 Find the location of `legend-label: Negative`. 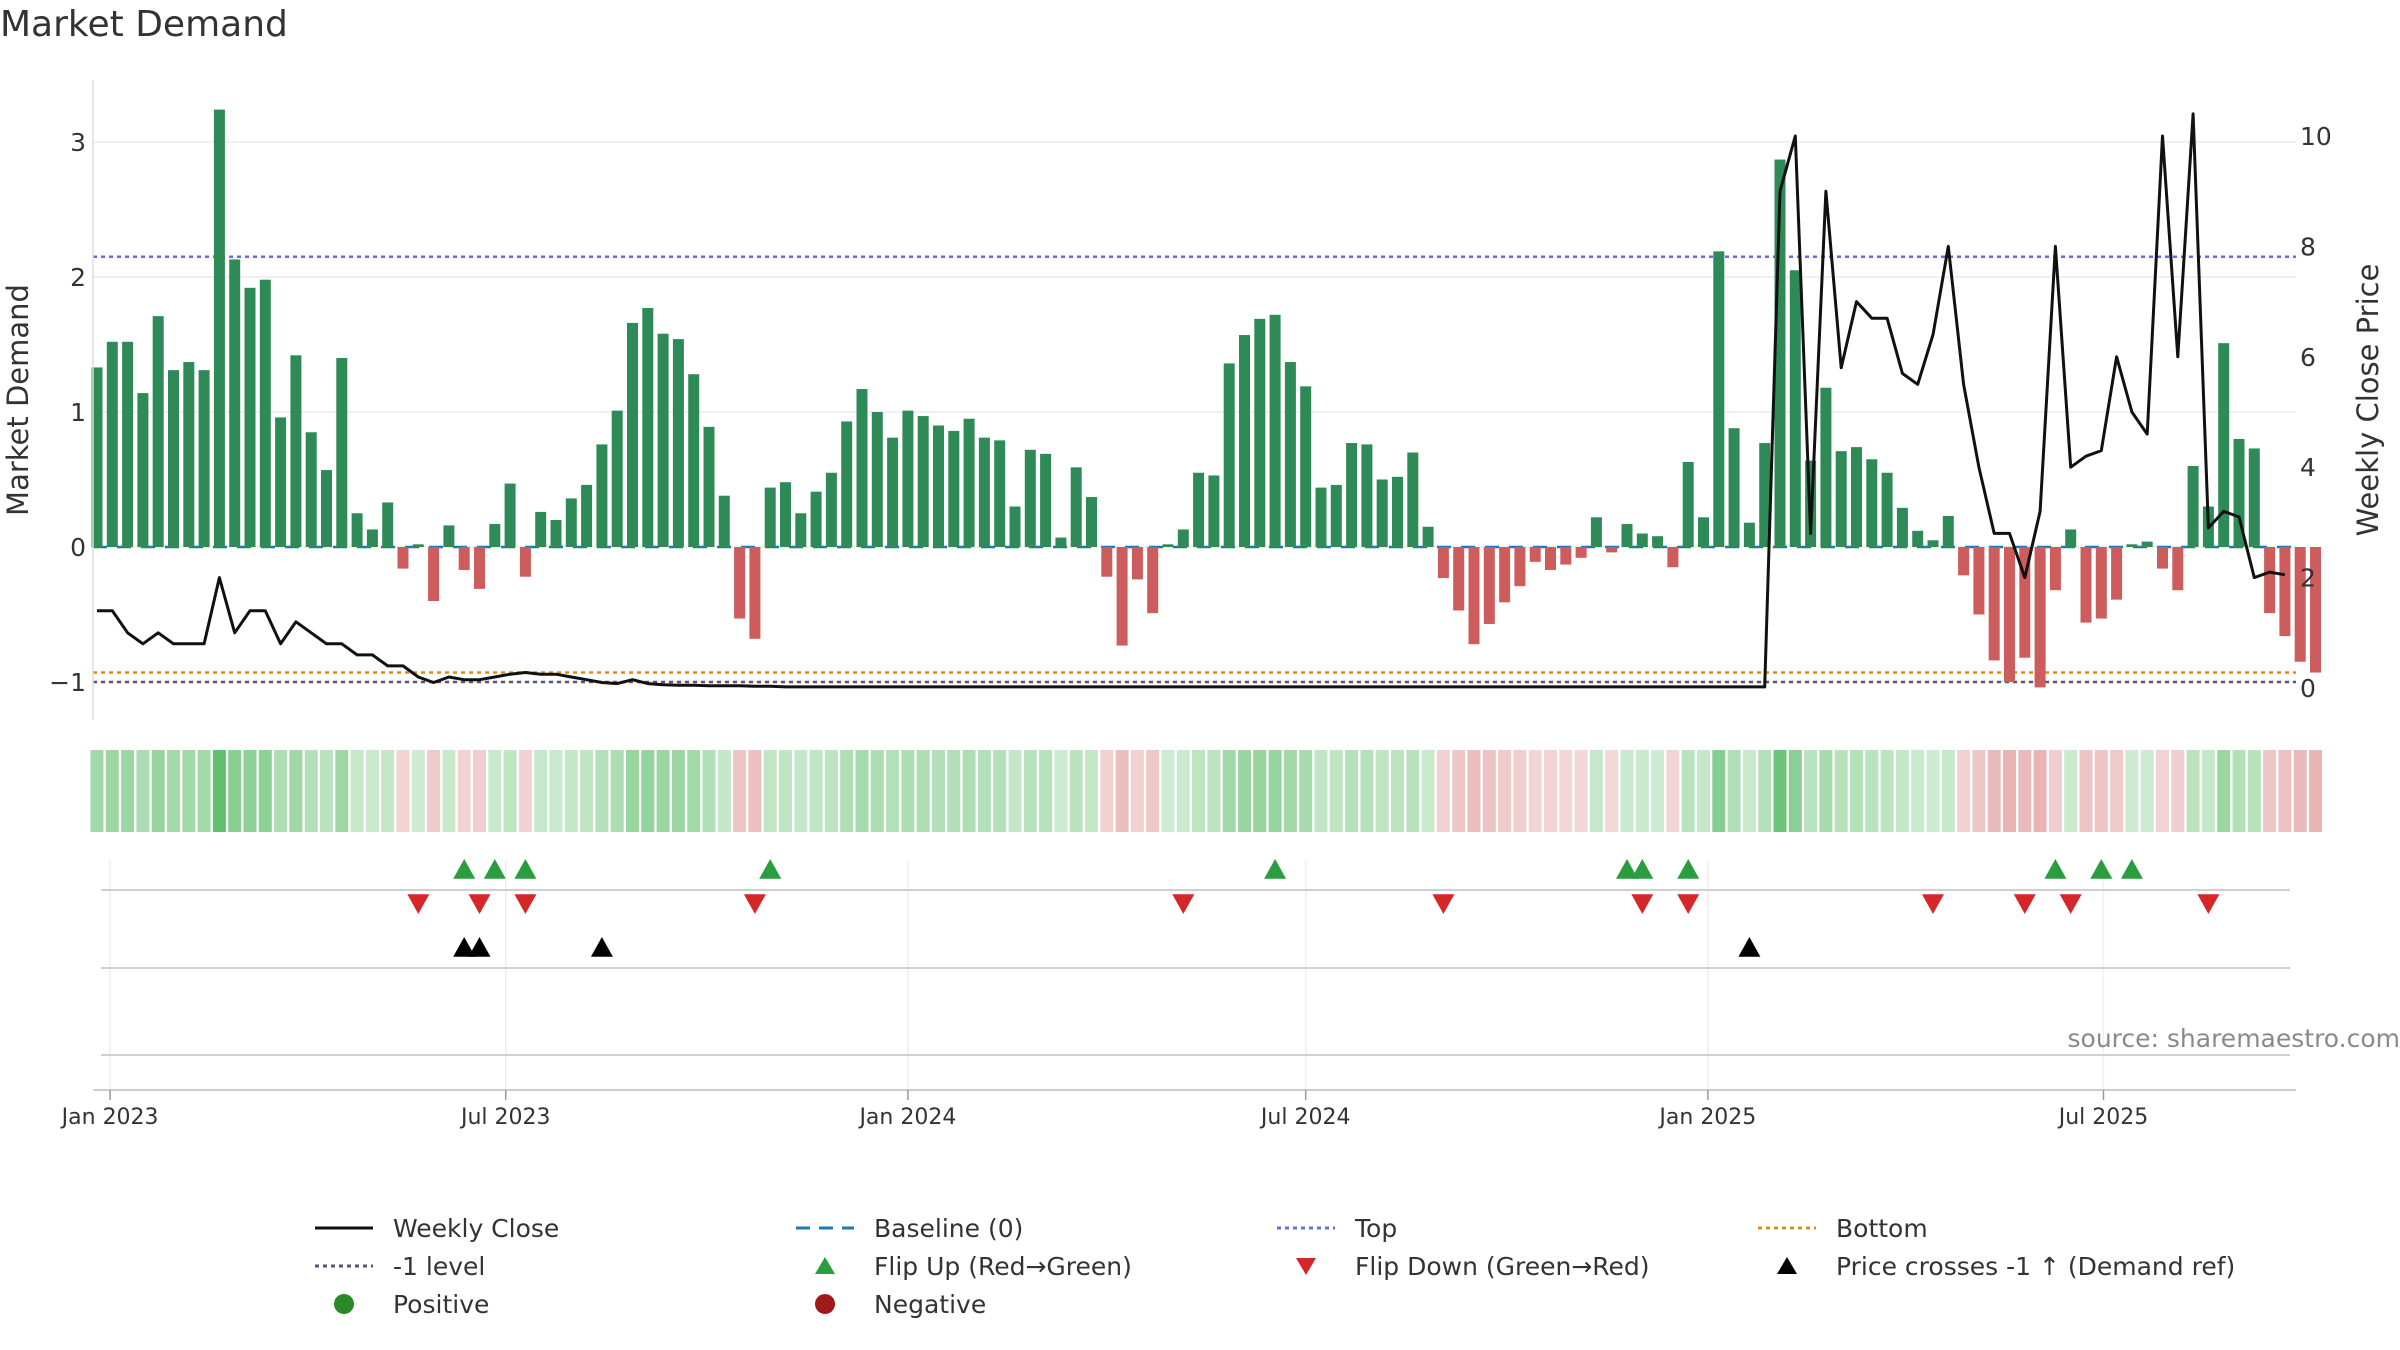

legend-label: Negative is located at coordinates (930, 1304).